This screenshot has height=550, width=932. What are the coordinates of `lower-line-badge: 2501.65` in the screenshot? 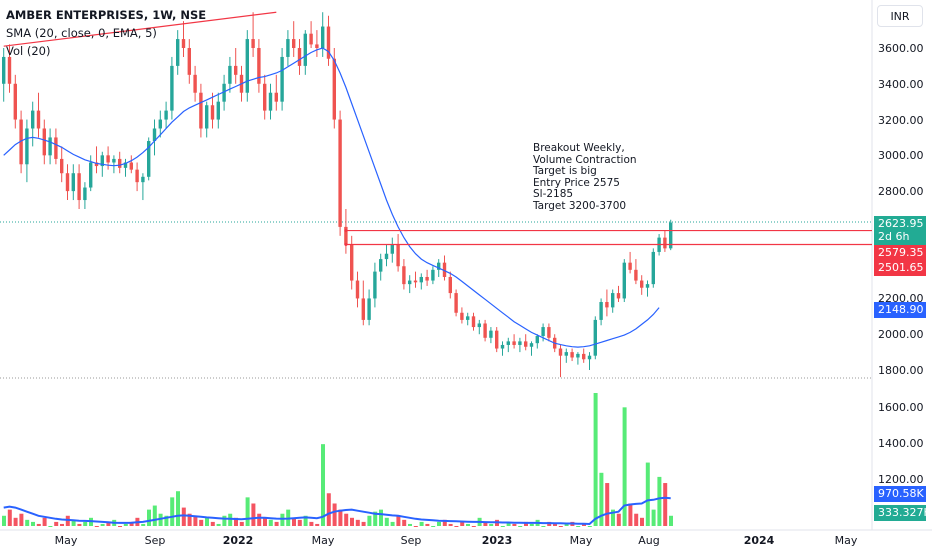 It's located at (900, 268).